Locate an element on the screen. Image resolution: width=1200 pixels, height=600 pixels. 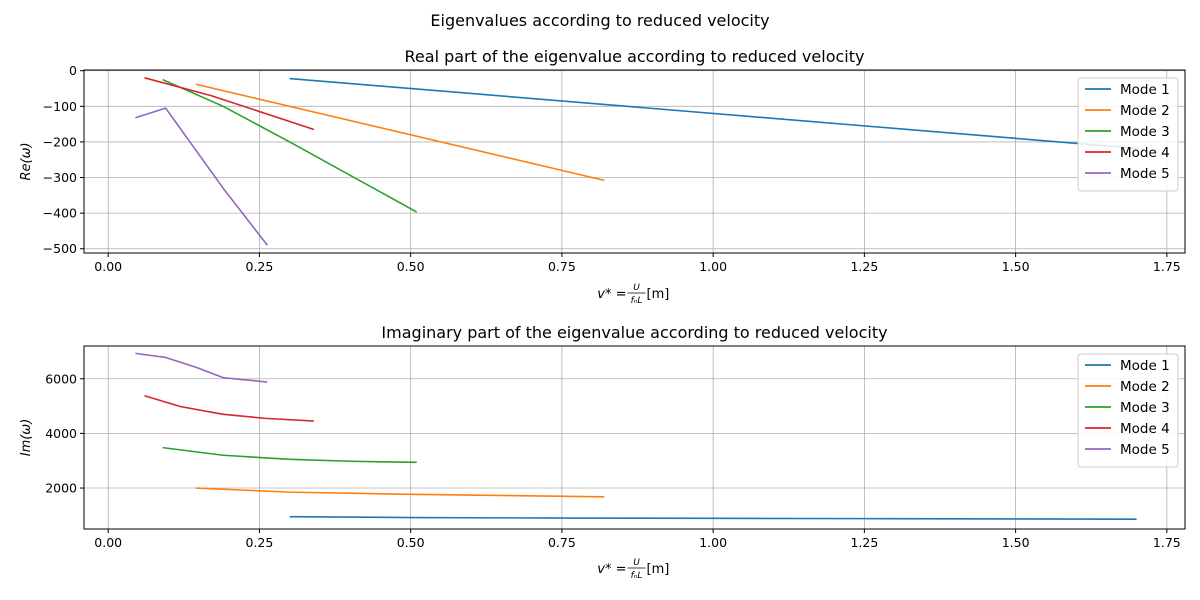
y-tick-label: 6000 is located at coordinates (61, 378).